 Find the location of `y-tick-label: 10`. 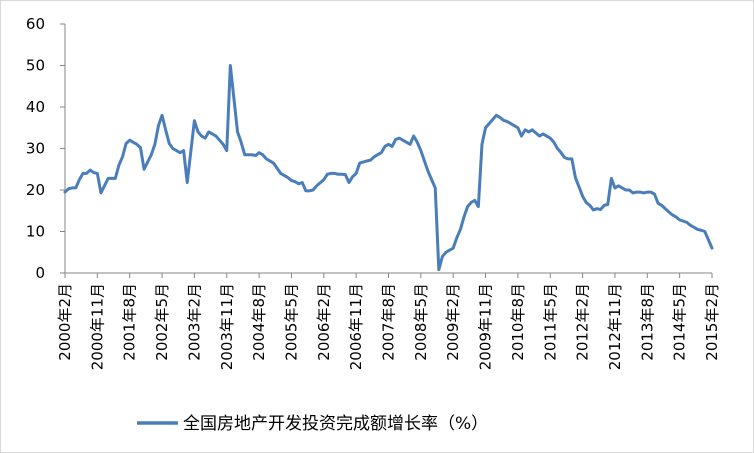

y-tick-label: 10 is located at coordinates (35, 232).